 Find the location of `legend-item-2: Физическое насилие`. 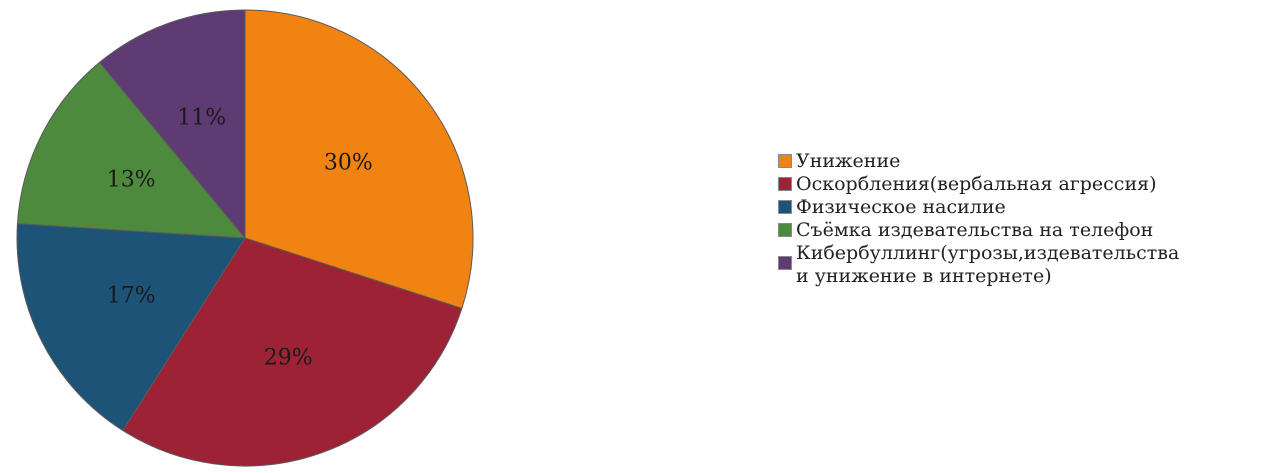

legend-item-2: Физическое насилие is located at coordinates (1030, 207).